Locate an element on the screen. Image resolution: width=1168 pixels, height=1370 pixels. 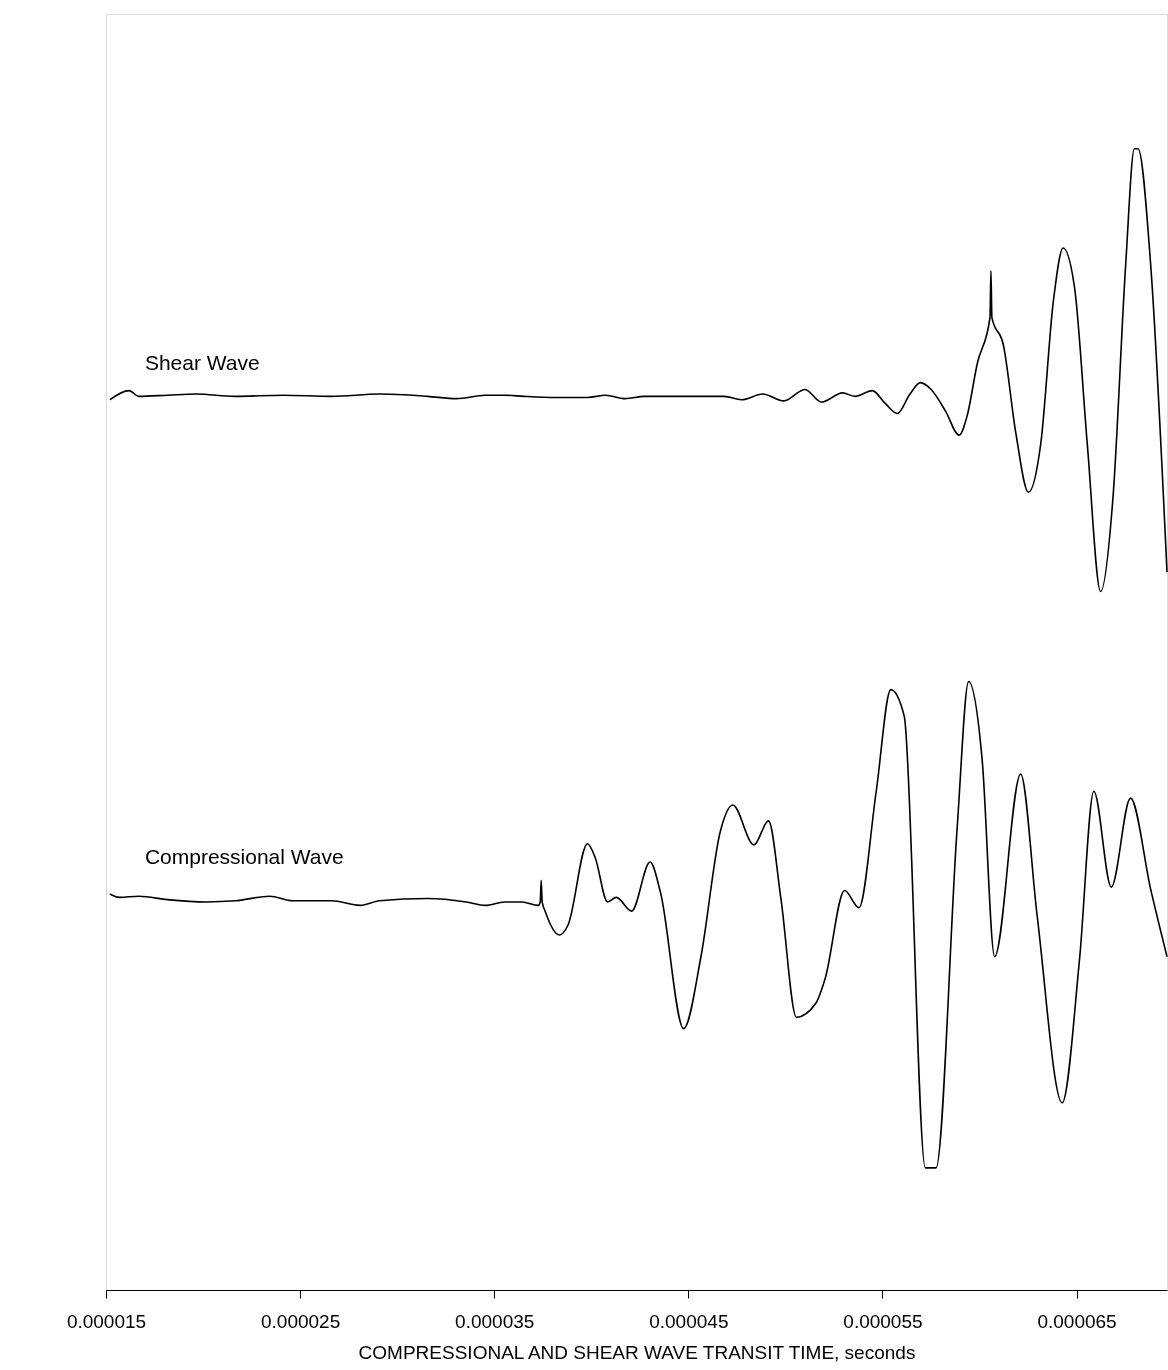
x-tick-label: 0.000035 is located at coordinates (495, 1321).